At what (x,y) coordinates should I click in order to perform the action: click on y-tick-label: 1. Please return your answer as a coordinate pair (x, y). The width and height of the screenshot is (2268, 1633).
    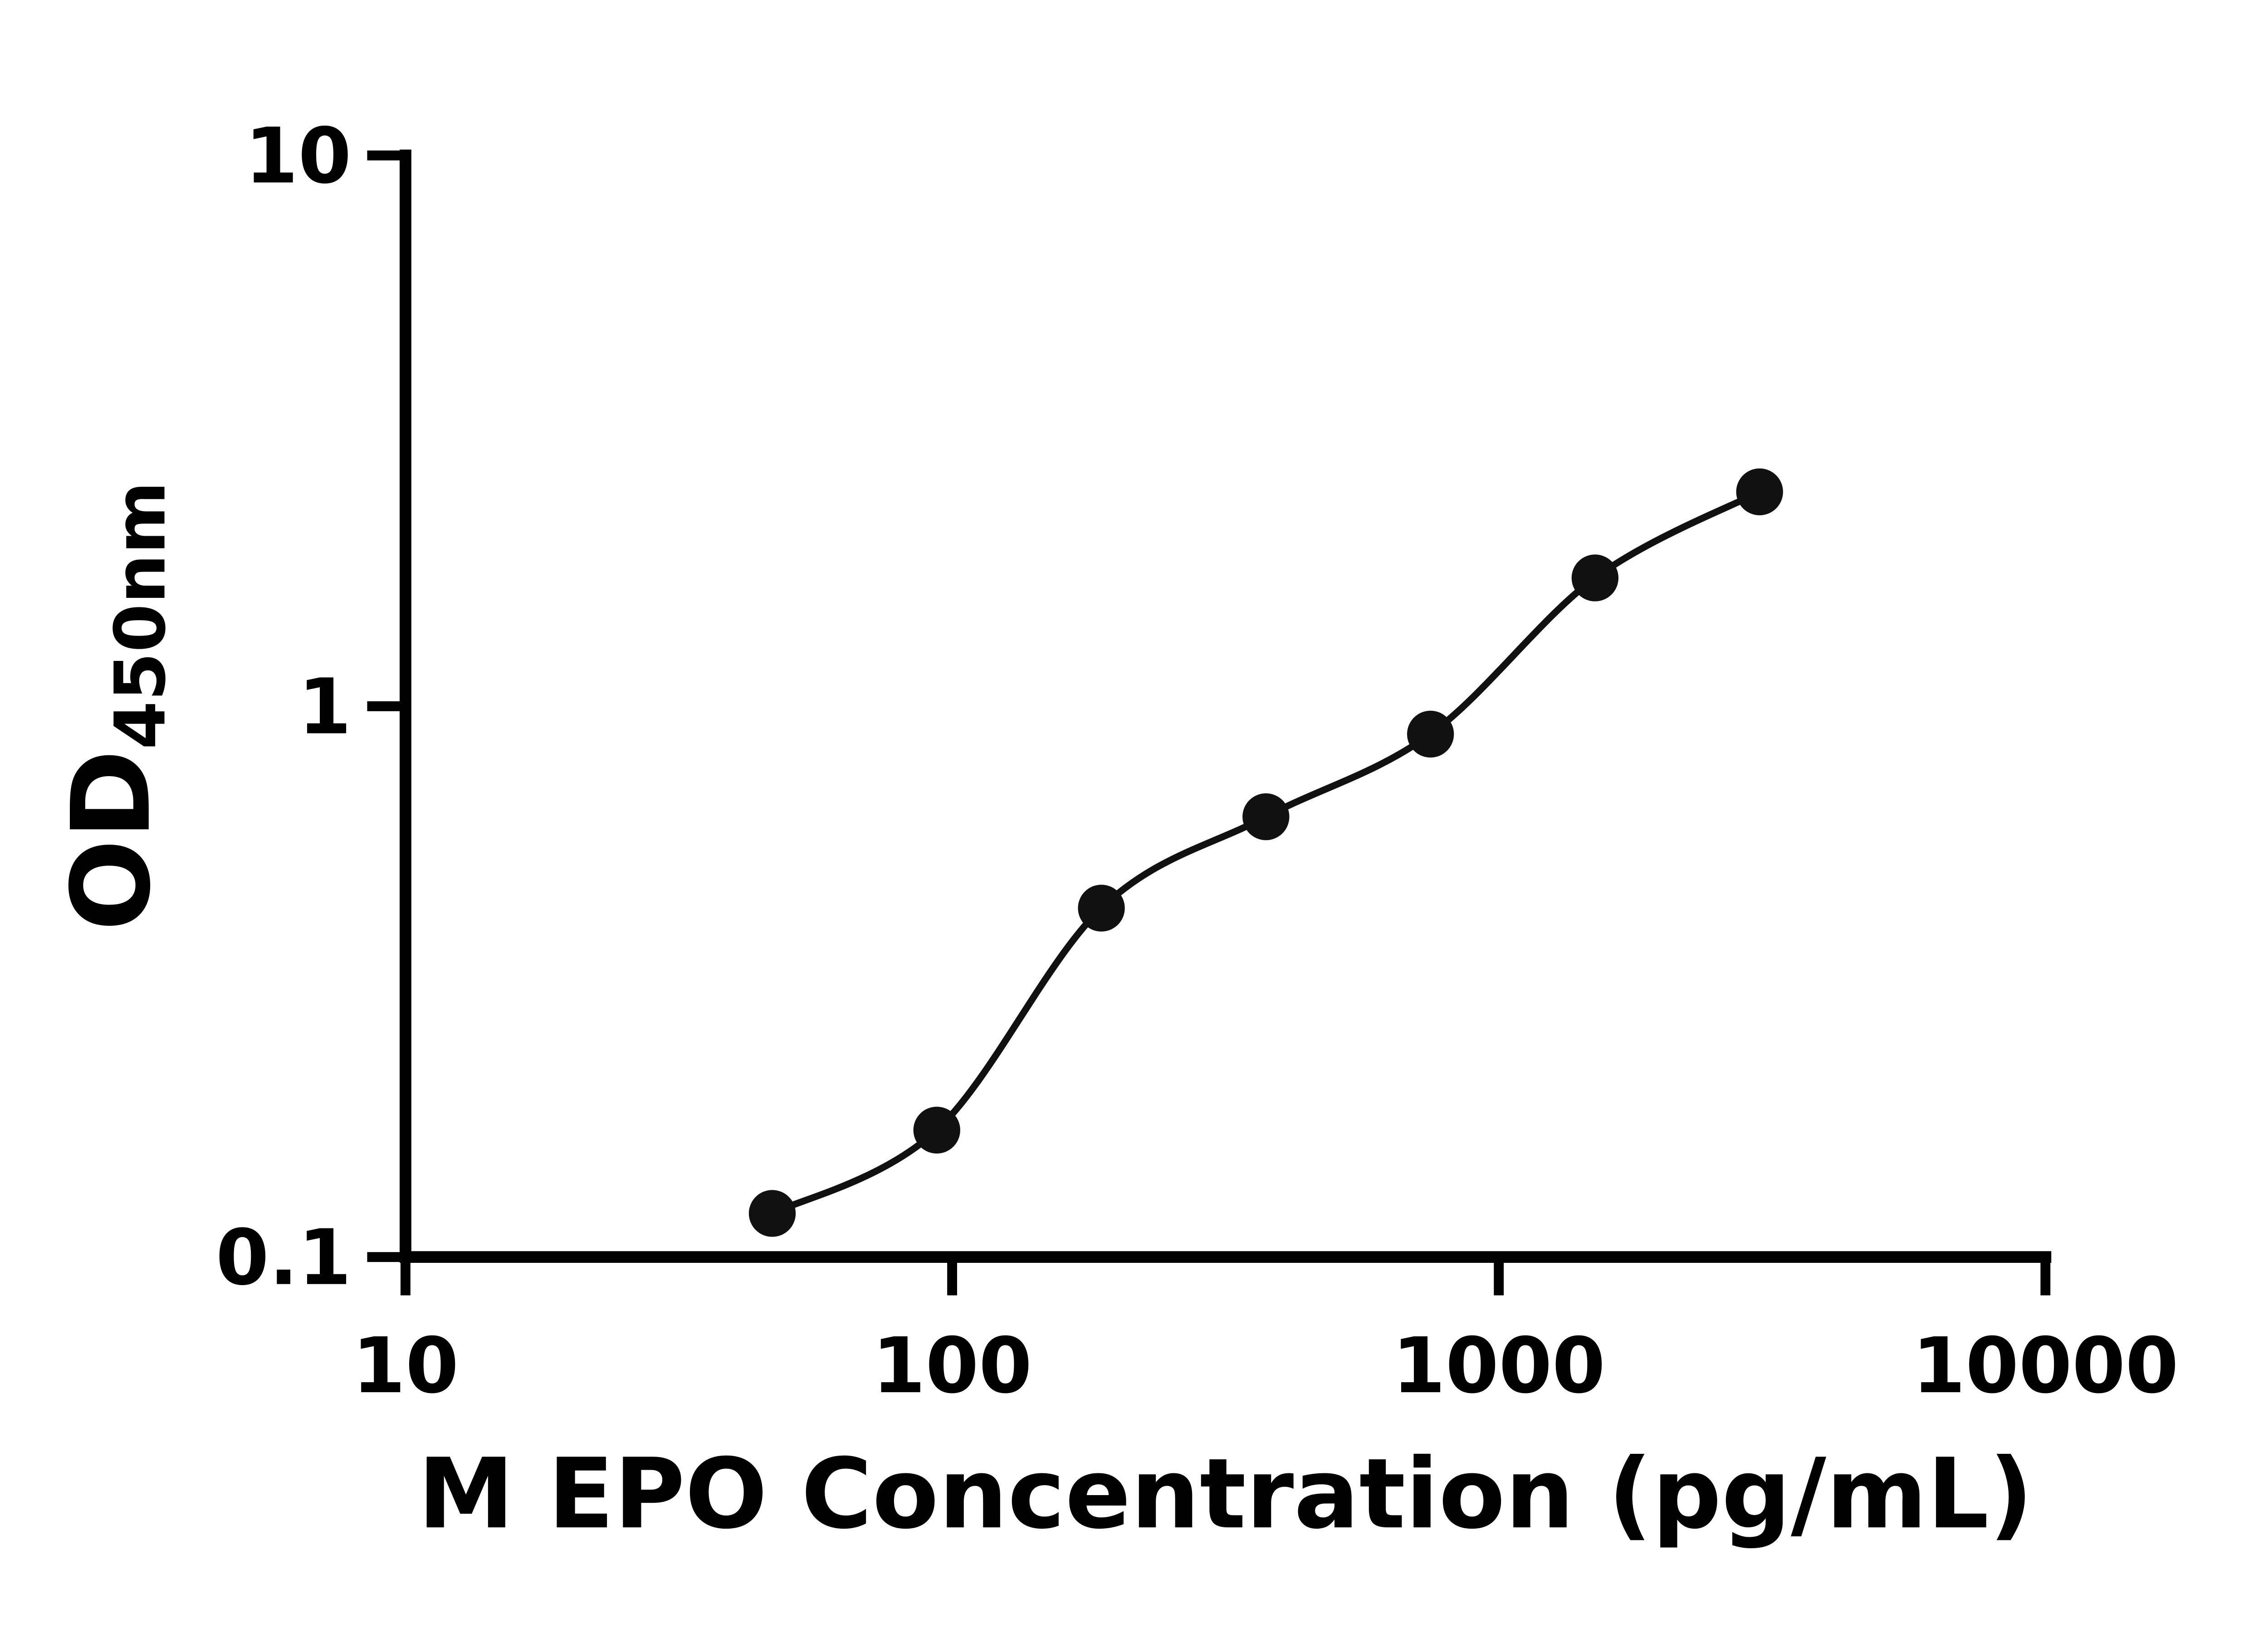
    Looking at the image, I should click on (325, 707).